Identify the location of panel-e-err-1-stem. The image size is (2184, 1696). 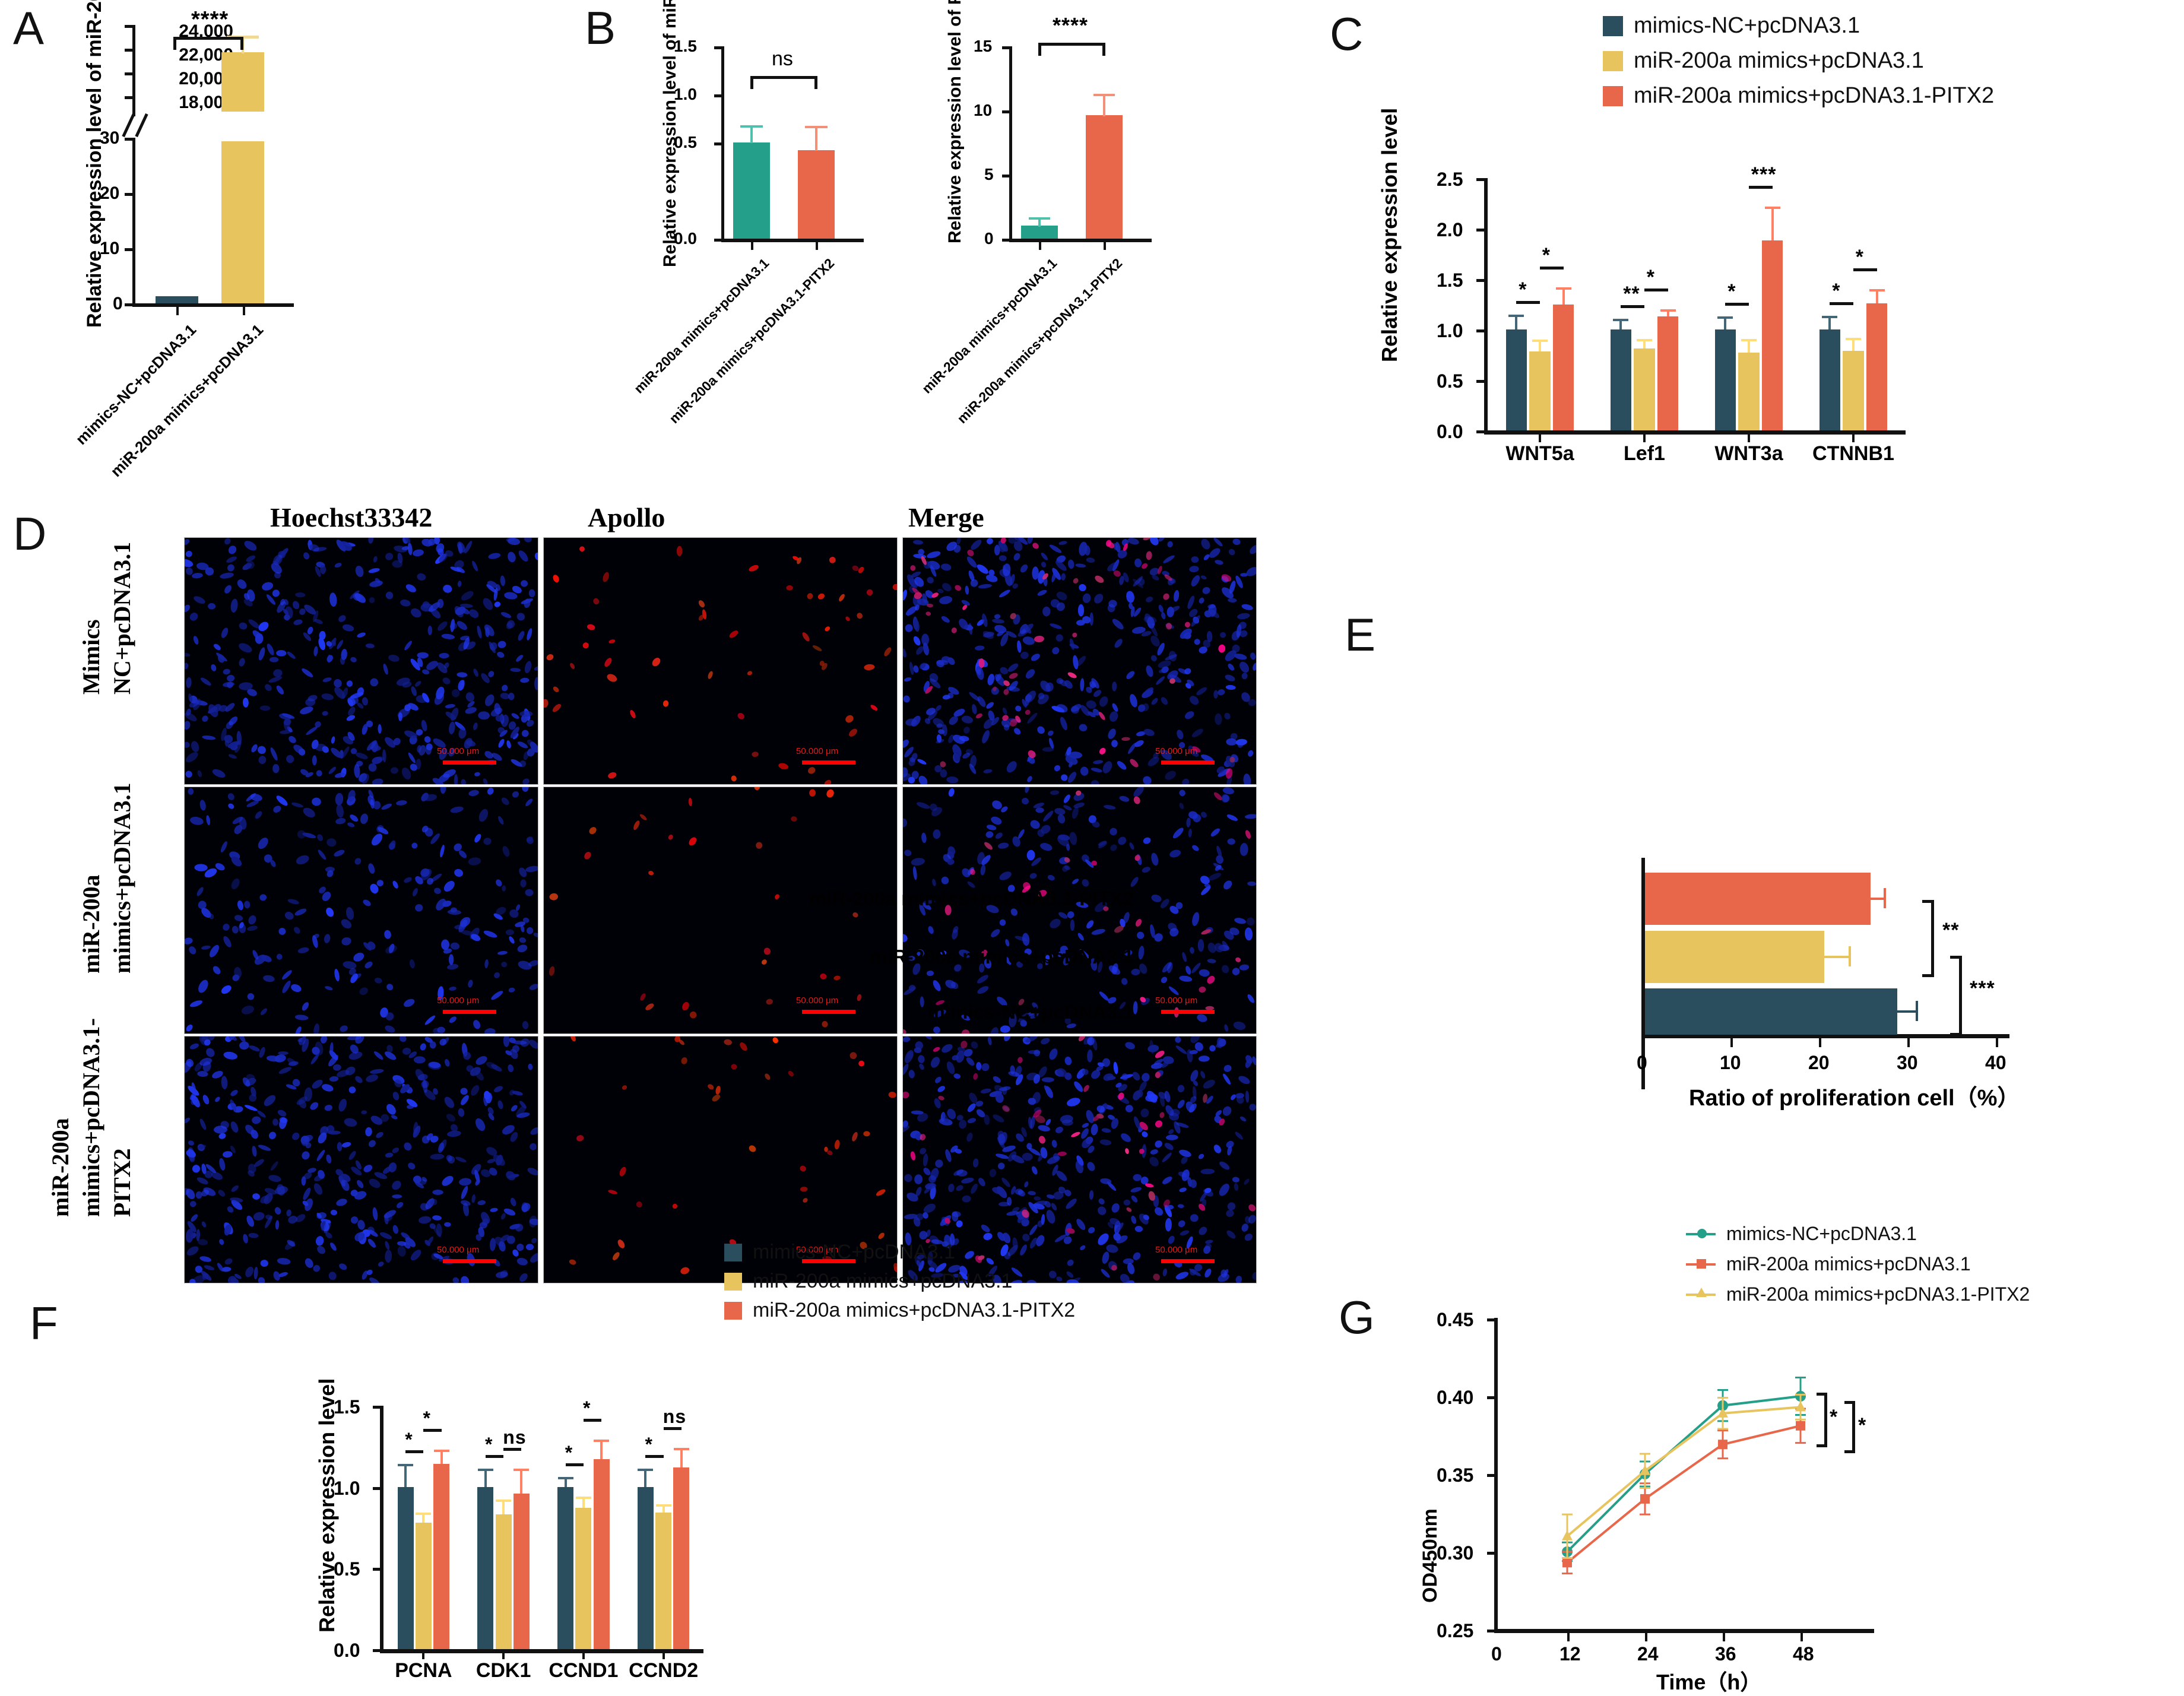
(1837, 957).